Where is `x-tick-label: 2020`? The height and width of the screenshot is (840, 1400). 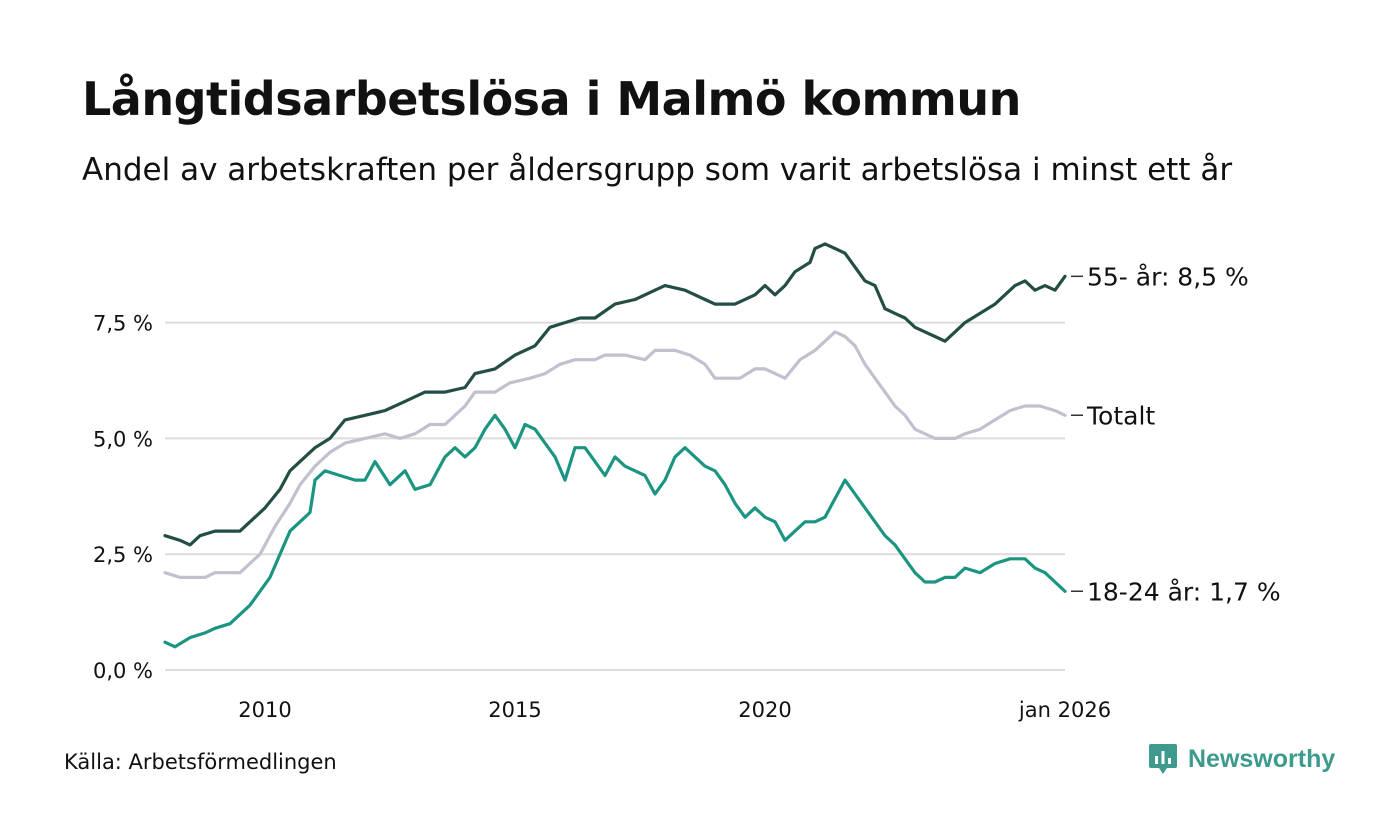
x-tick-label: 2020 is located at coordinates (764, 710).